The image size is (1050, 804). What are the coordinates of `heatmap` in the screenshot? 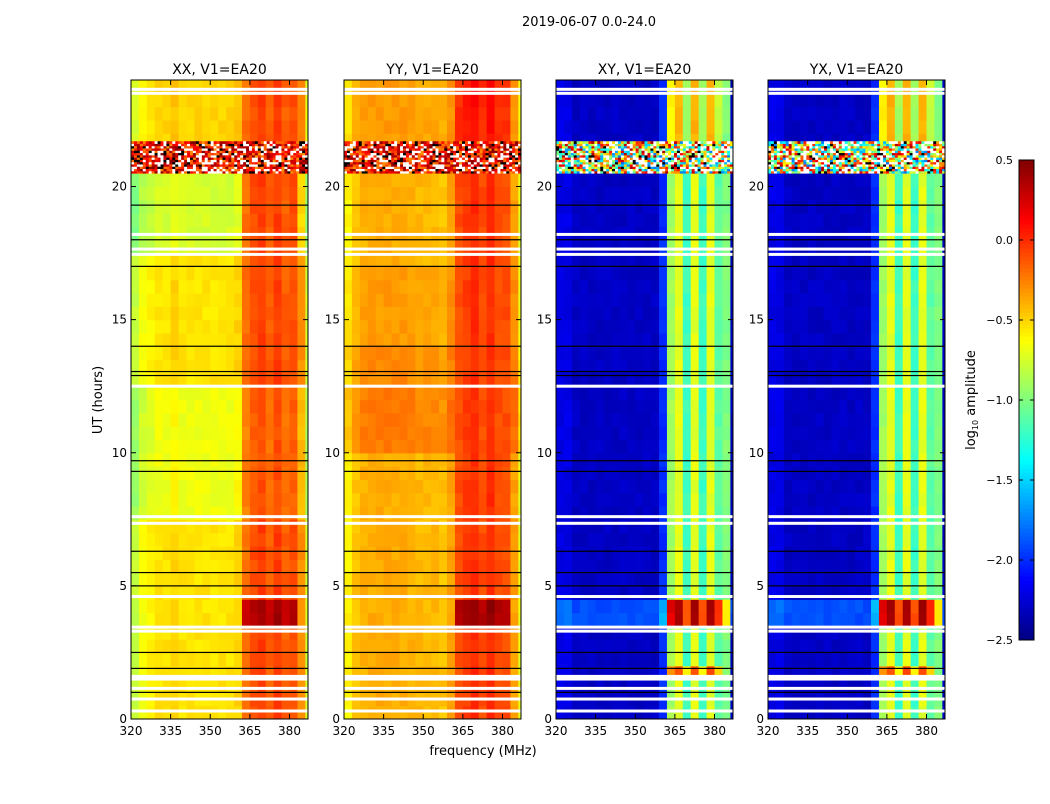 It's located at (647, 400).